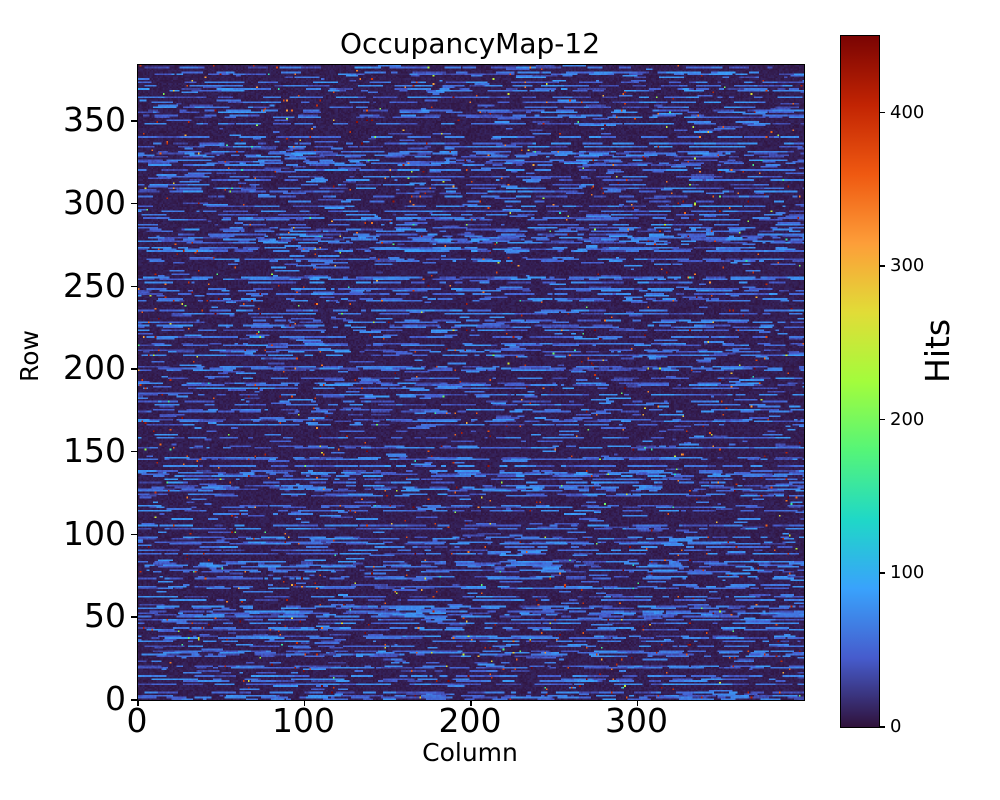 Image resolution: width=1000 pixels, height=800 pixels. What do you see at coordinates (470, 43) in the screenshot?
I see `chart-title: OccupancyMap-12` at bounding box center [470, 43].